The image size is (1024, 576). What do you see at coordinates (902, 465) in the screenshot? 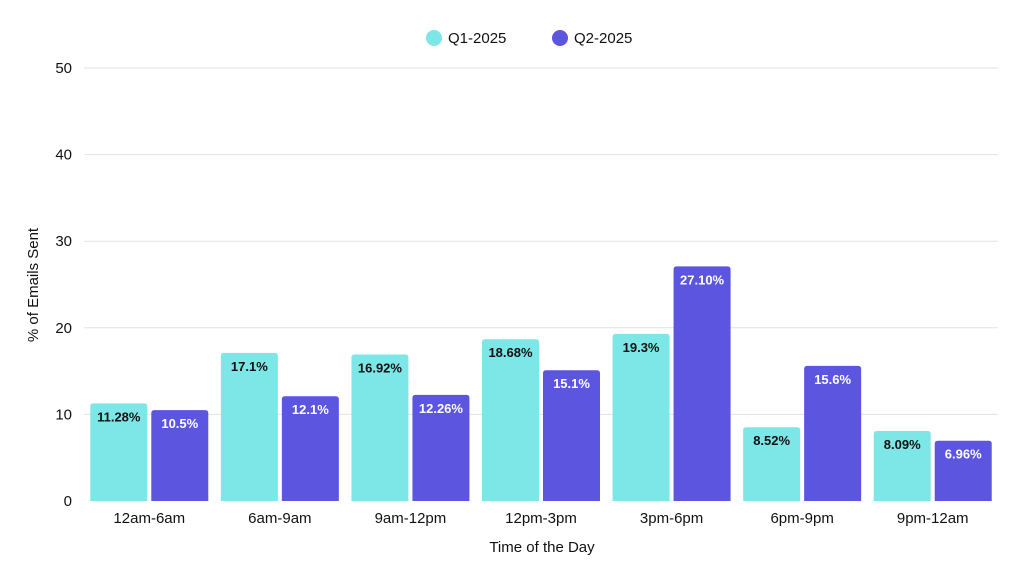
I see `bar-q1-2025-9pm-12am` at bounding box center [902, 465].